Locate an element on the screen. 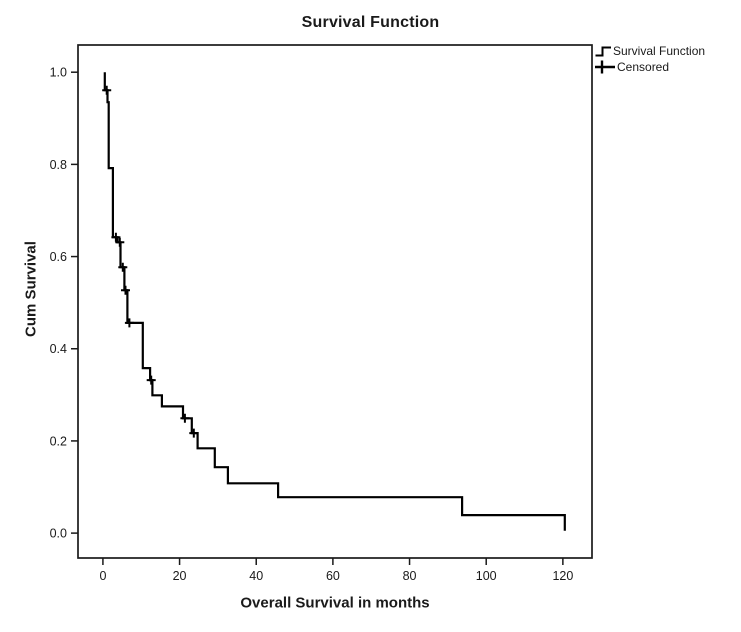 Image resolution: width=741 pixels, height=632 pixels. legend-item-survival-function: Survival Function is located at coordinates (649, 51).